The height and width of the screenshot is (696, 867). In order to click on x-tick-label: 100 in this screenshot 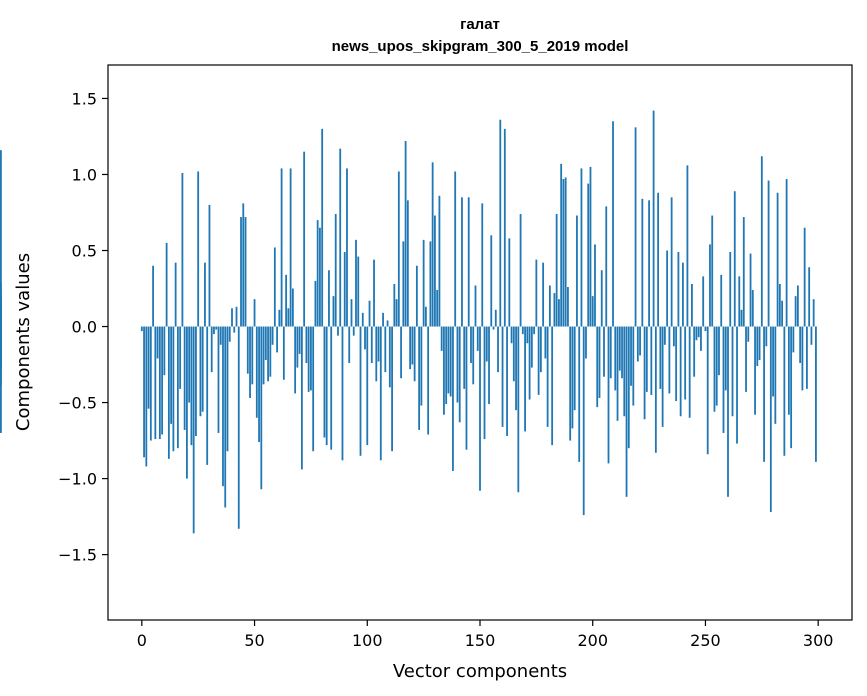, I will do `click(367, 640)`.